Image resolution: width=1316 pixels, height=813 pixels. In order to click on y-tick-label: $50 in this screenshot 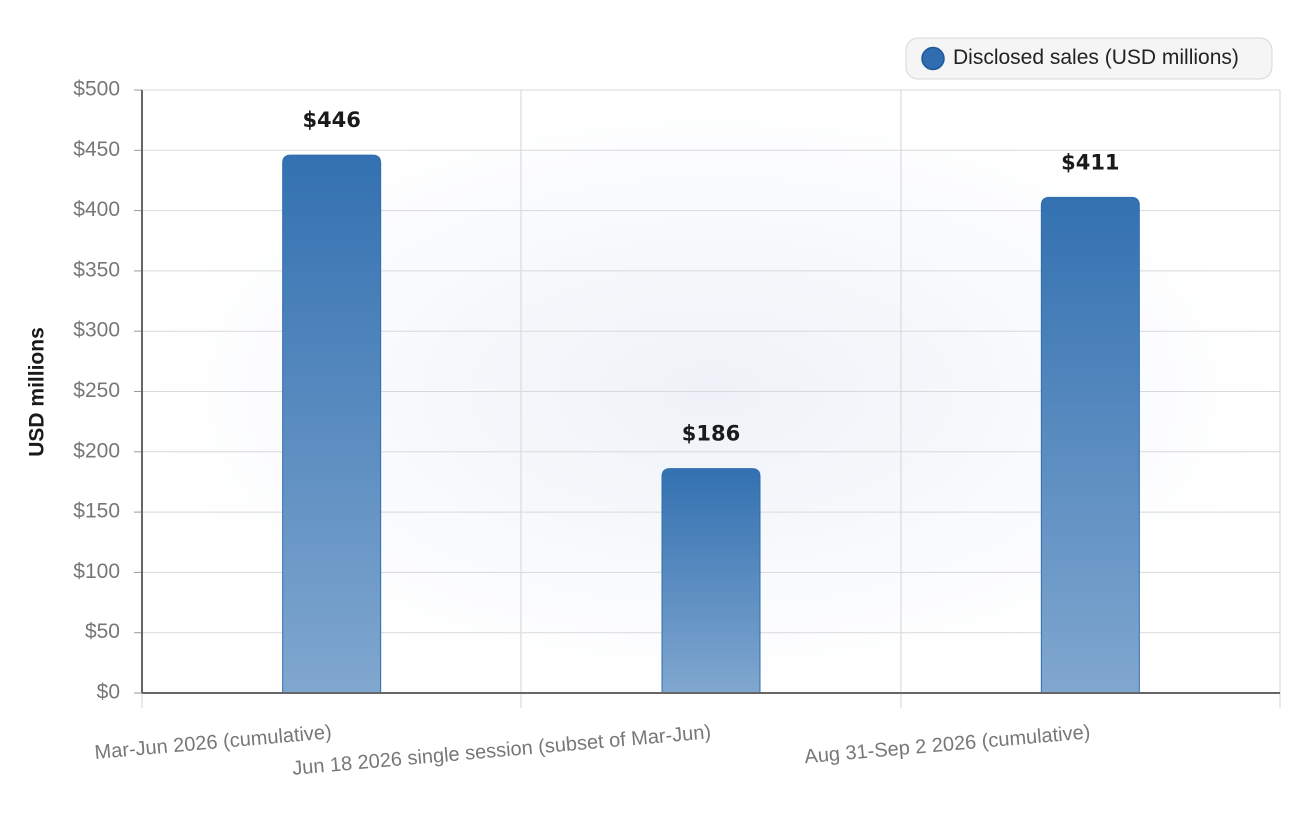, I will do `click(102, 631)`.